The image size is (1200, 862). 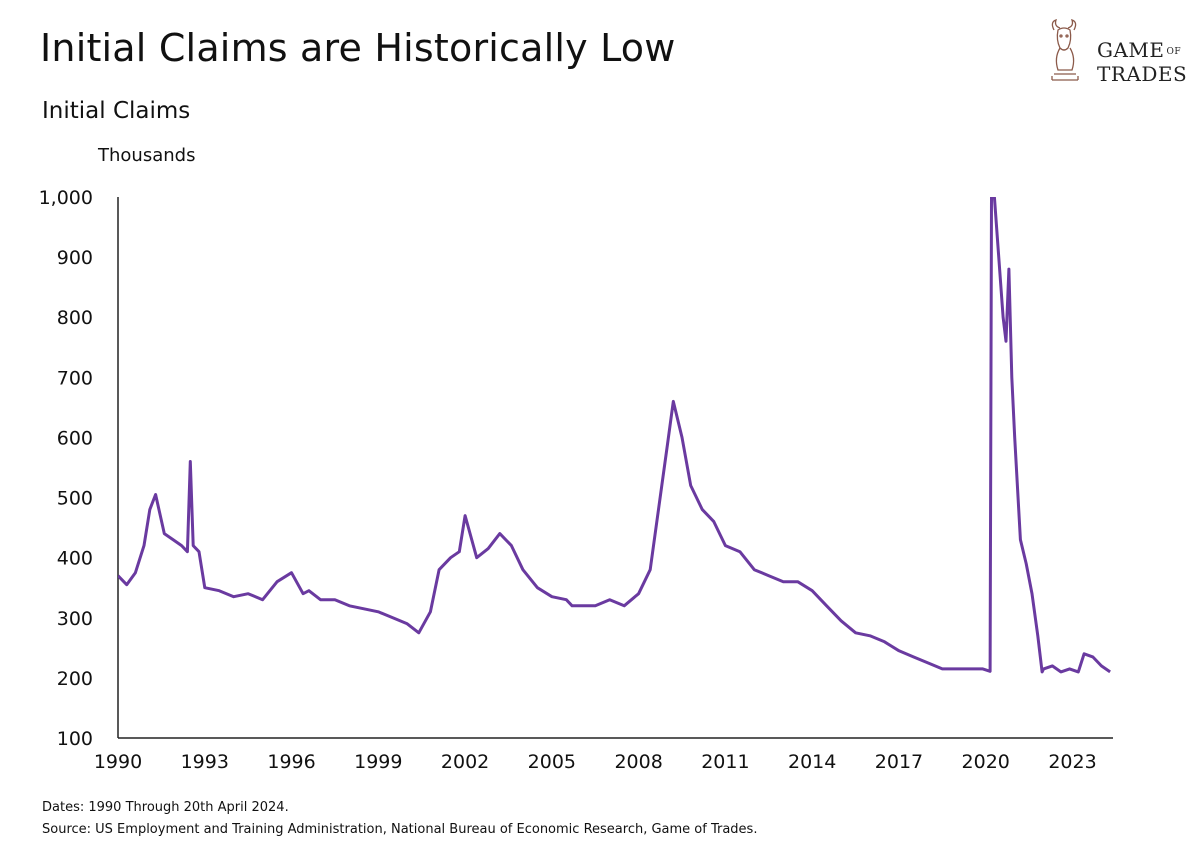 What do you see at coordinates (116, 111) in the screenshot?
I see `chart-subtitle: Initial Claims` at bounding box center [116, 111].